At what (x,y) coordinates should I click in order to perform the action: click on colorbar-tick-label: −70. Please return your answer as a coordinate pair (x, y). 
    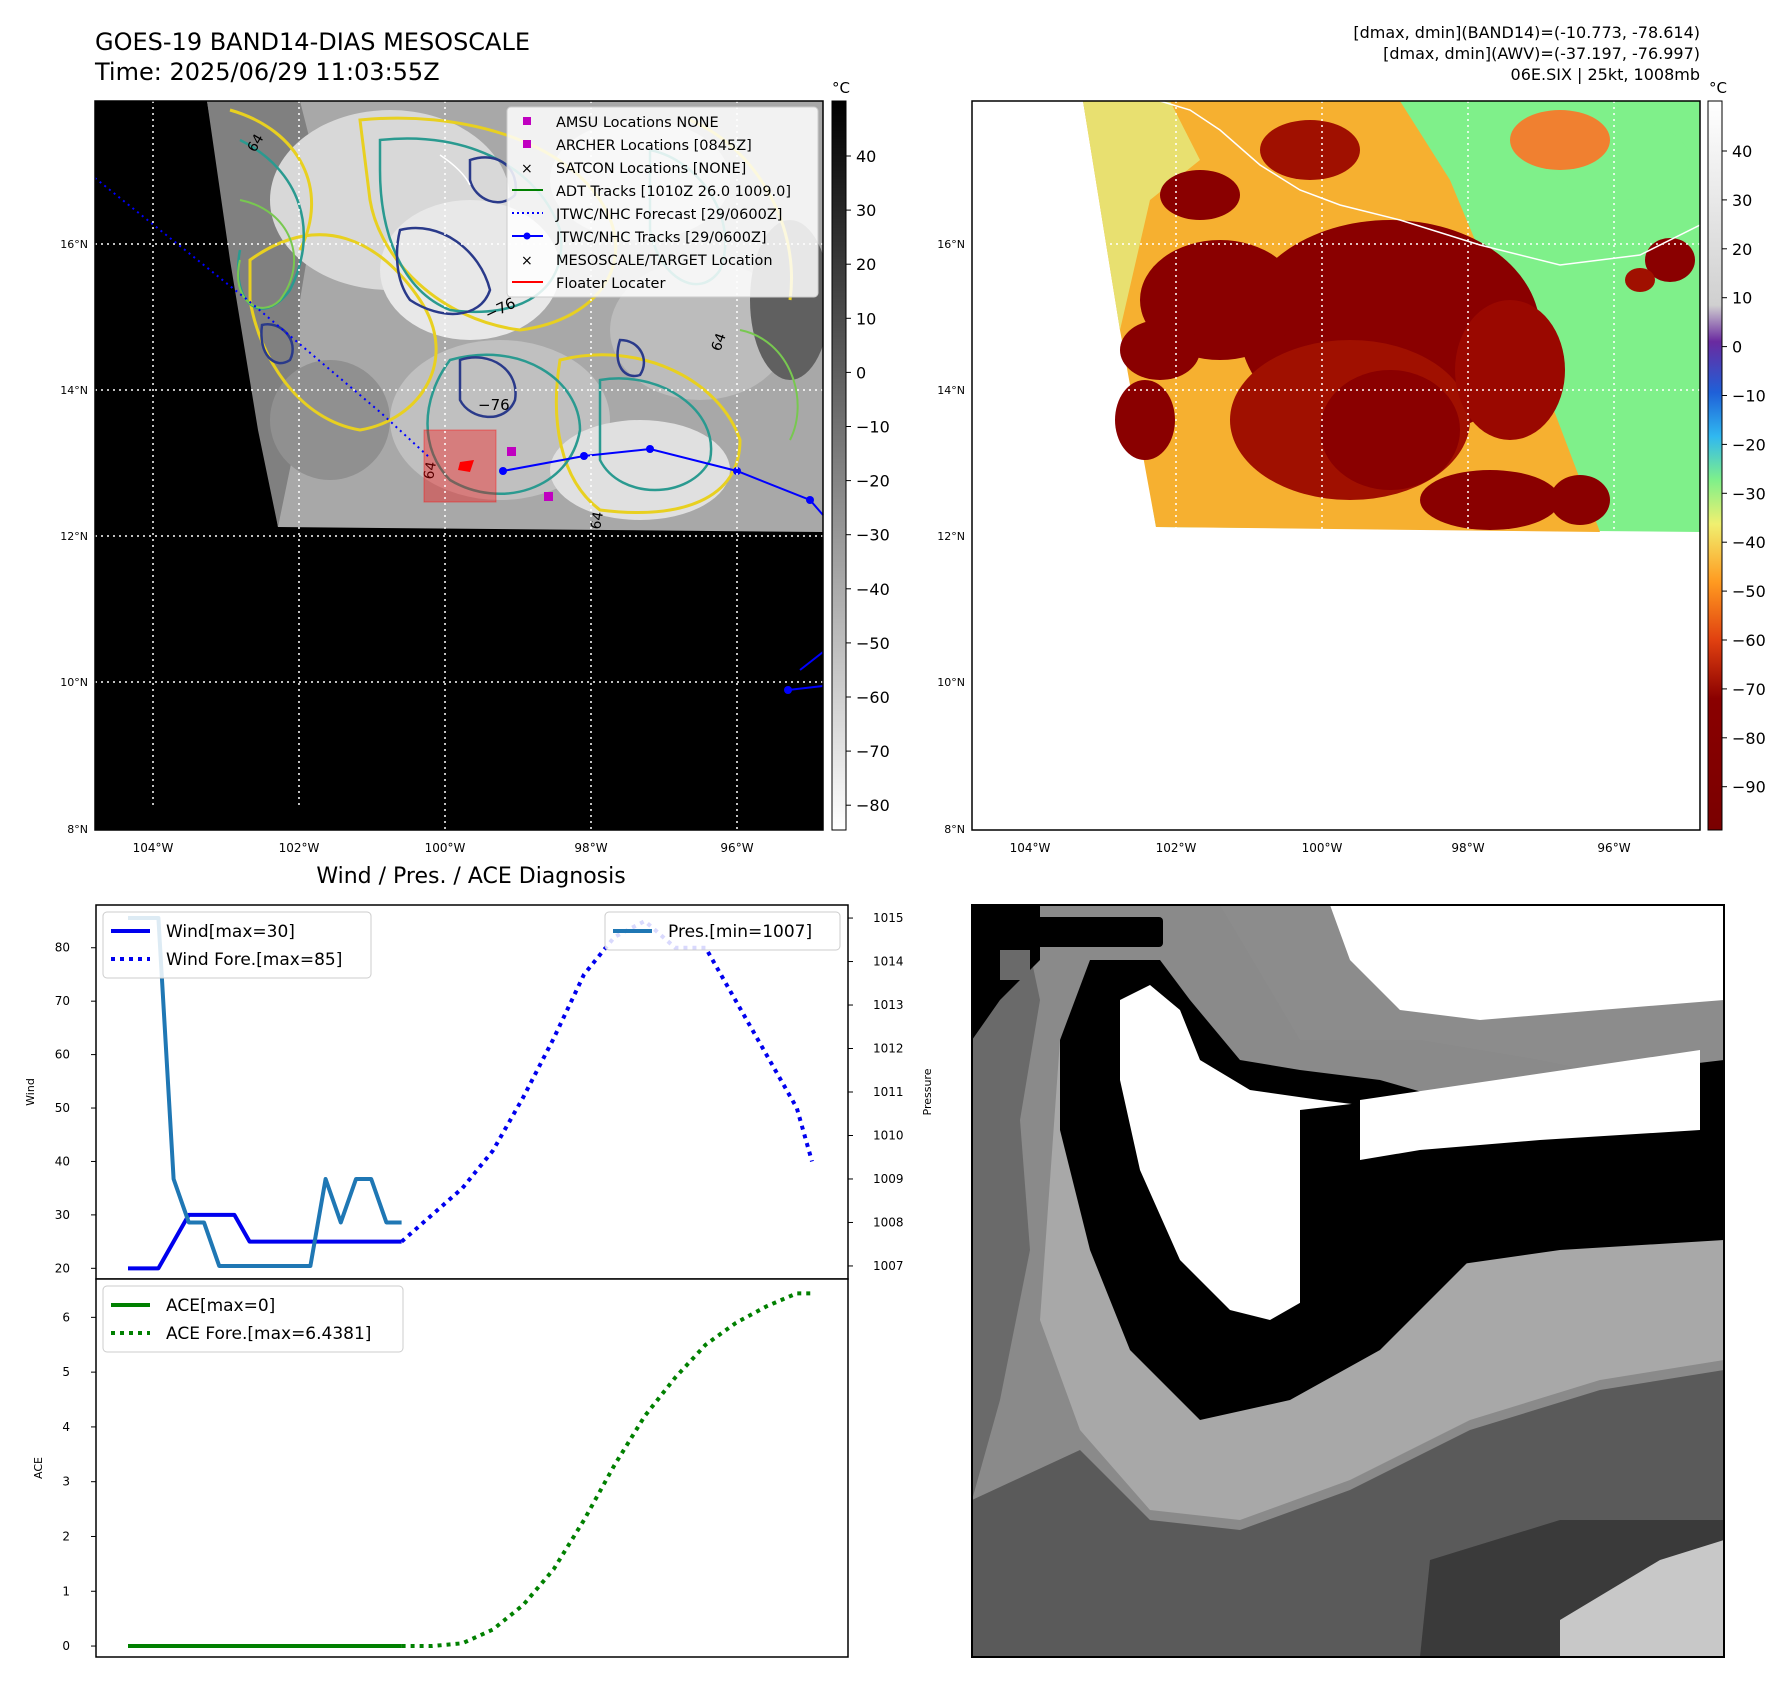
    Looking at the image, I should click on (873, 751).